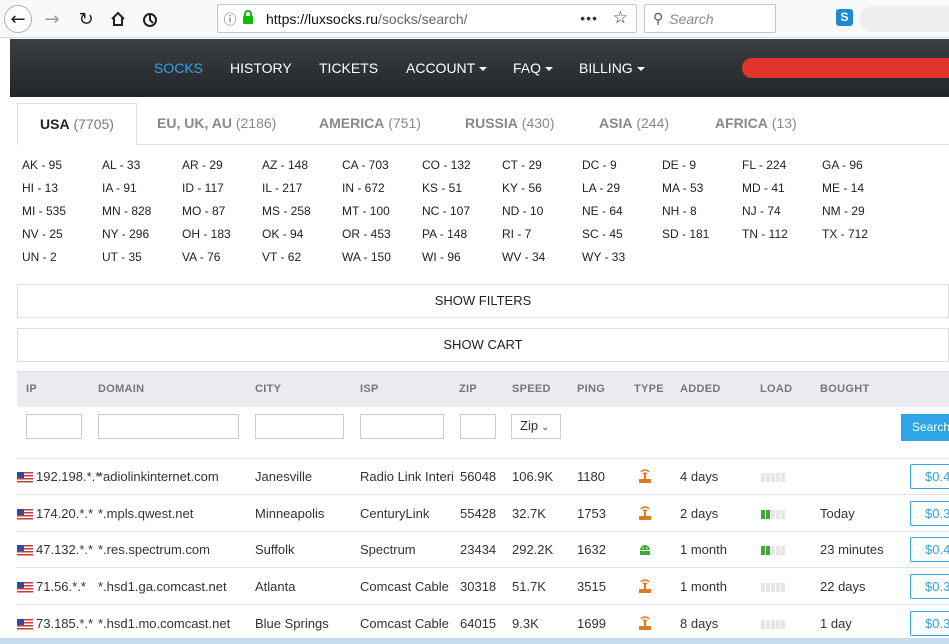  What do you see at coordinates (268, 389) in the screenshot?
I see `col-city: CITY` at bounding box center [268, 389].